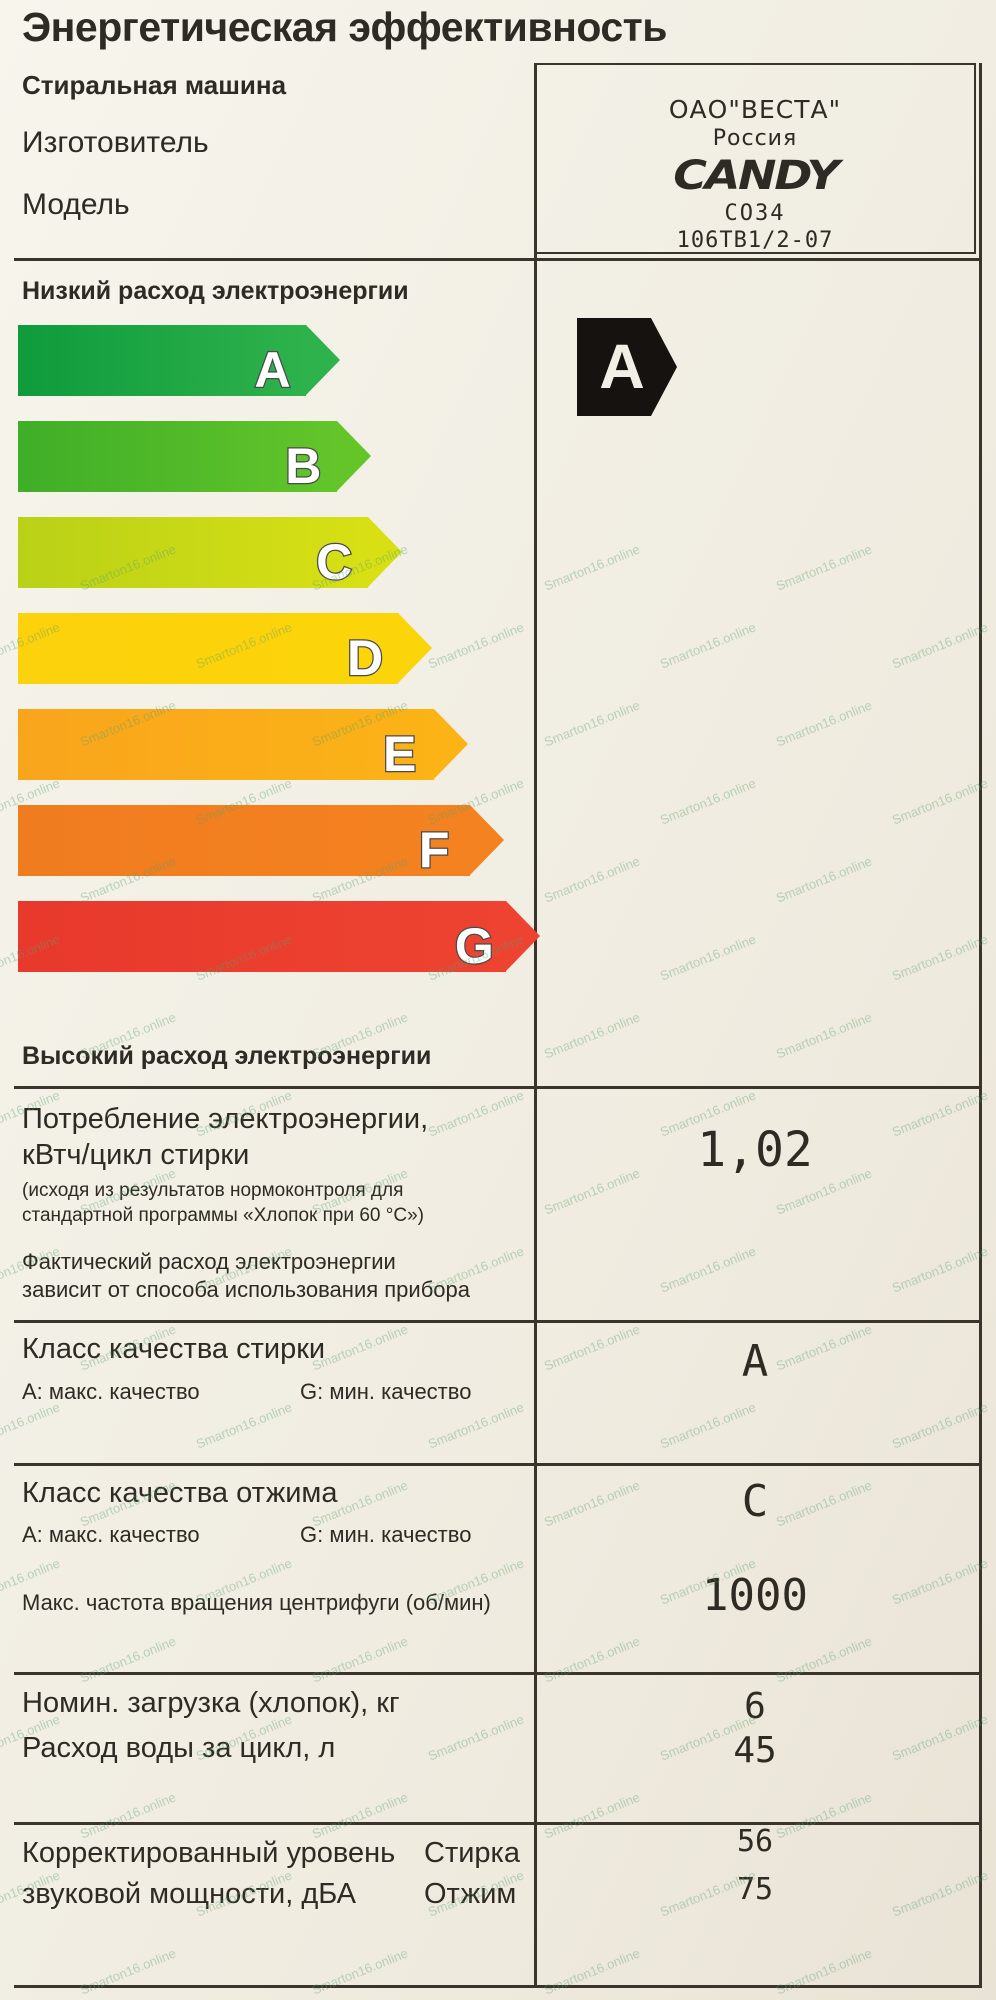 This screenshot has width=996, height=2000. I want to click on energy-bar-e, so click(243, 744).